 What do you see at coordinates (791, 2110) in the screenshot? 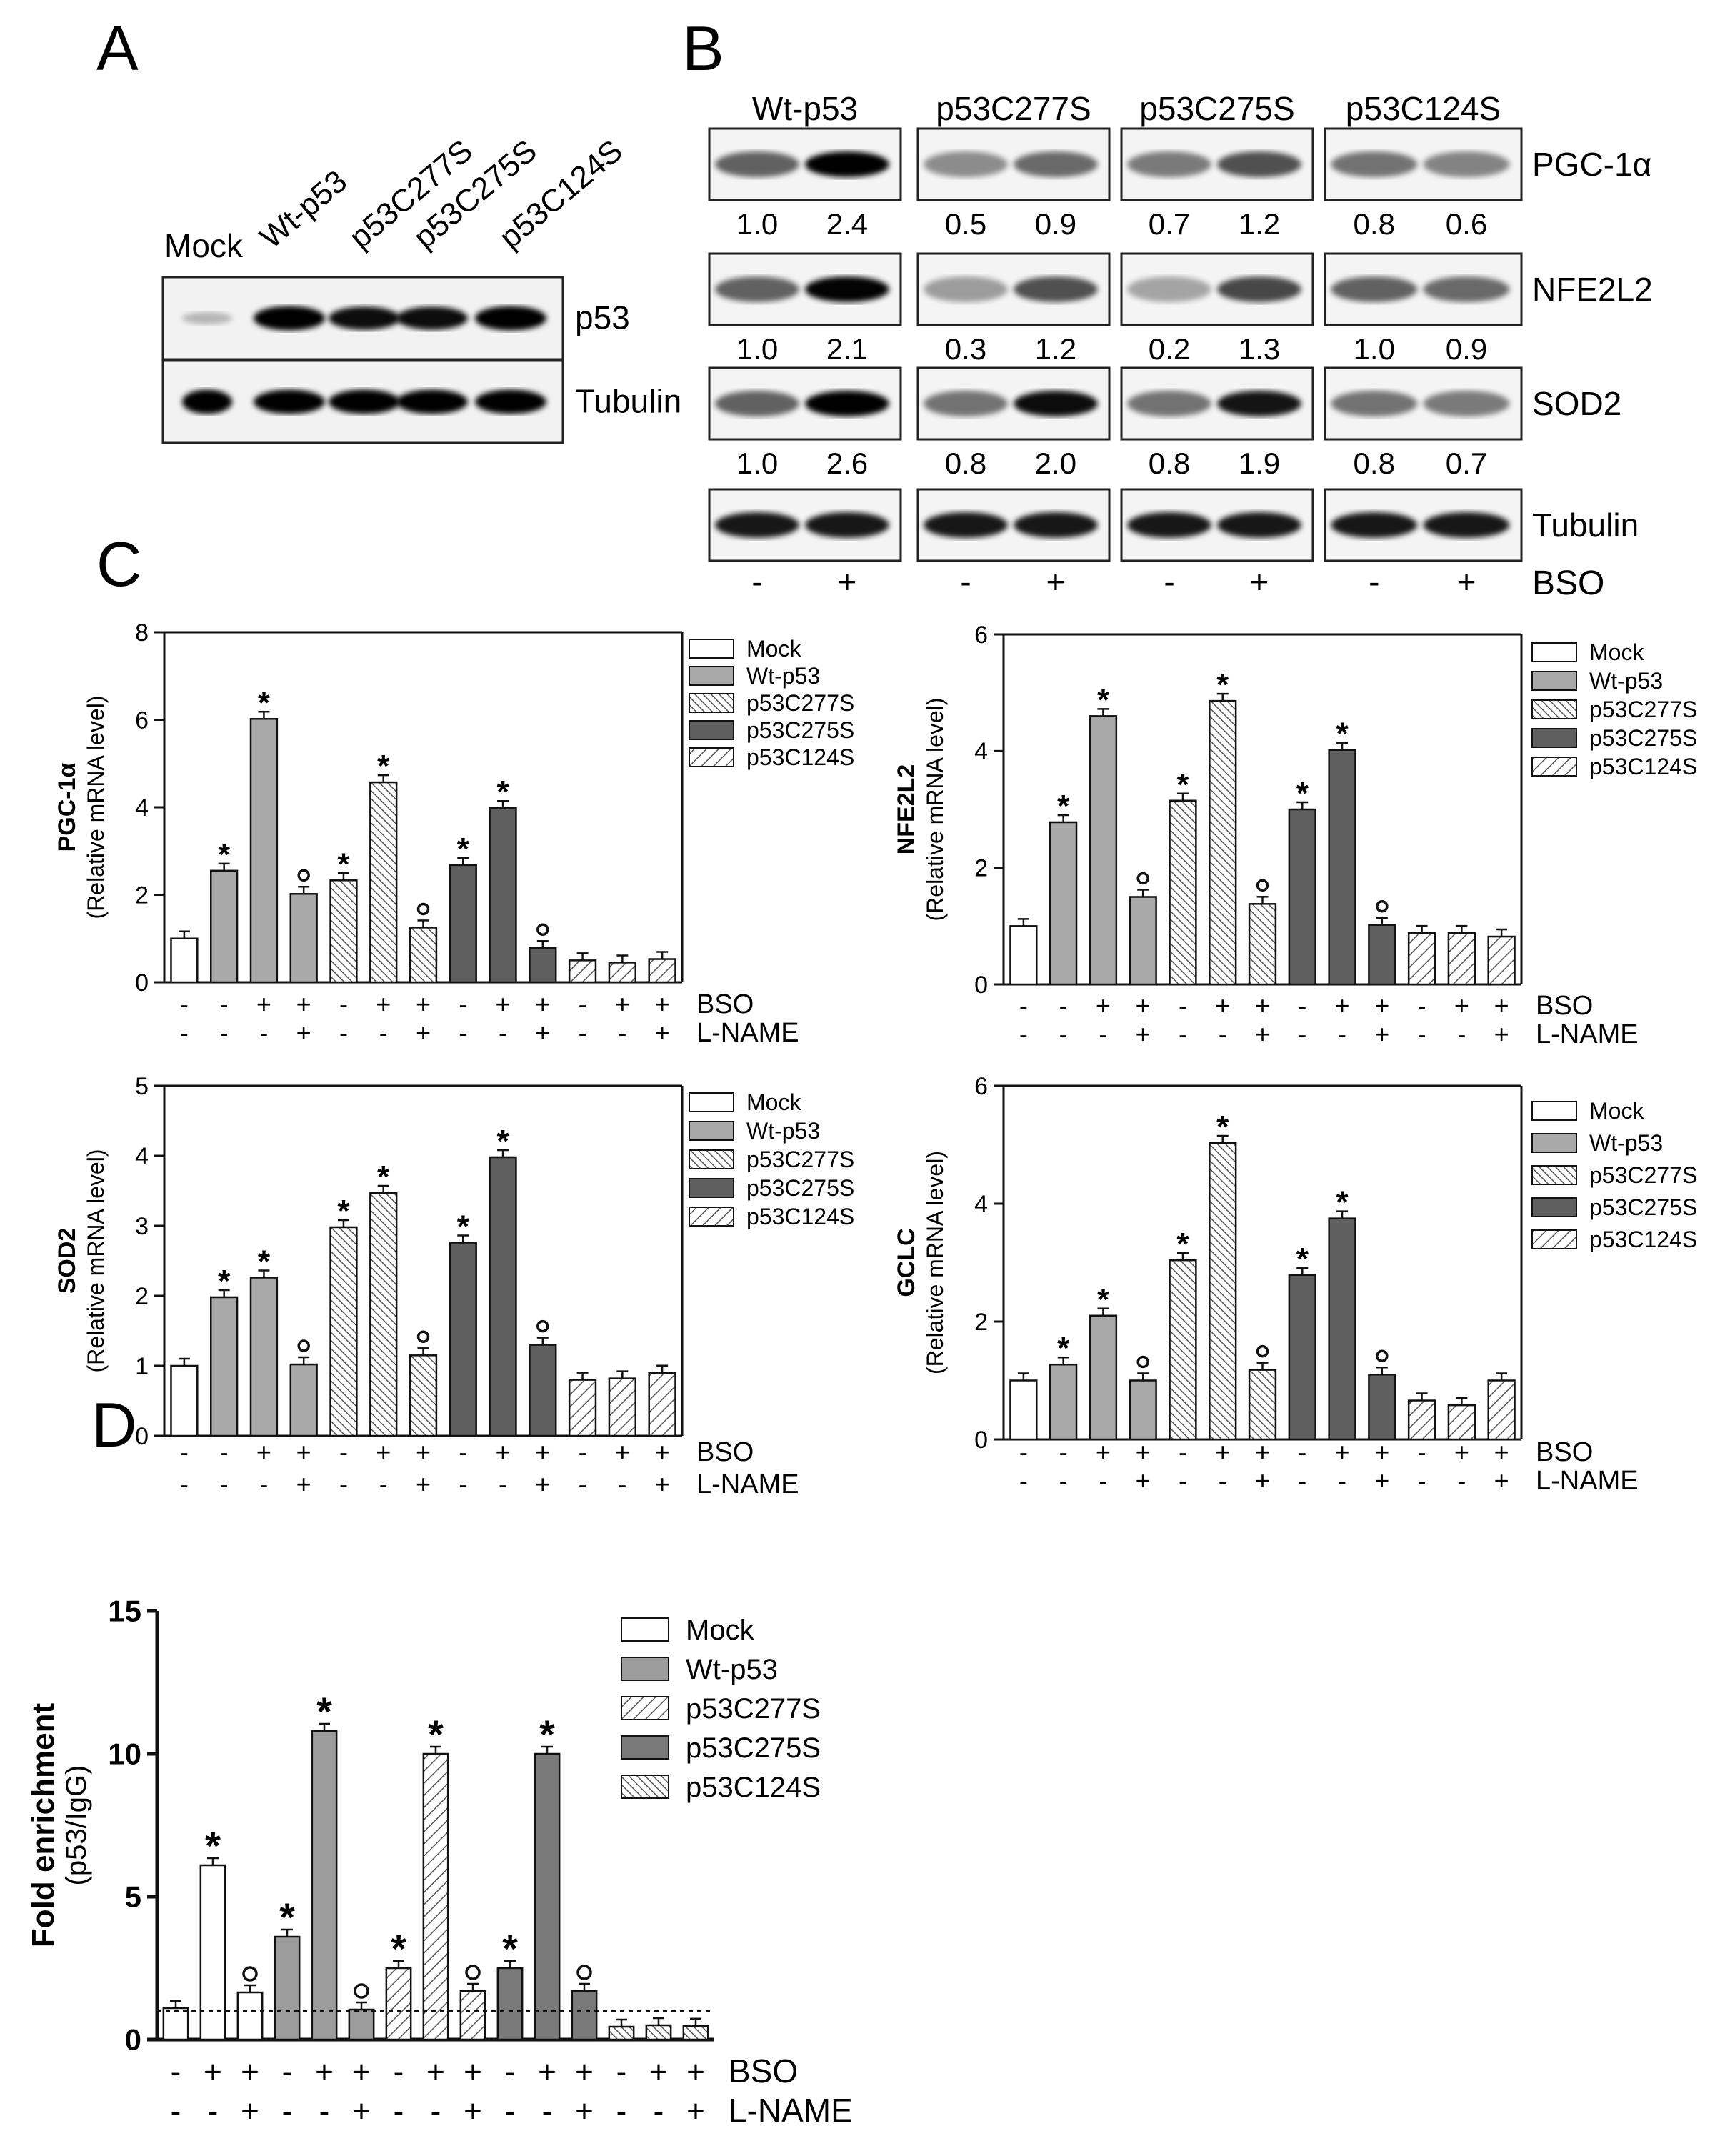
I see `lname-label: L-NAME` at bounding box center [791, 2110].